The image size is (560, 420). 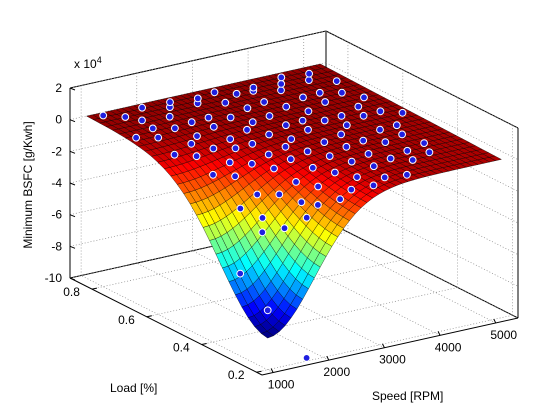 What do you see at coordinates (93, 117) in the screenshot?
I see `surface-patch` at bounding box center [93, 117].